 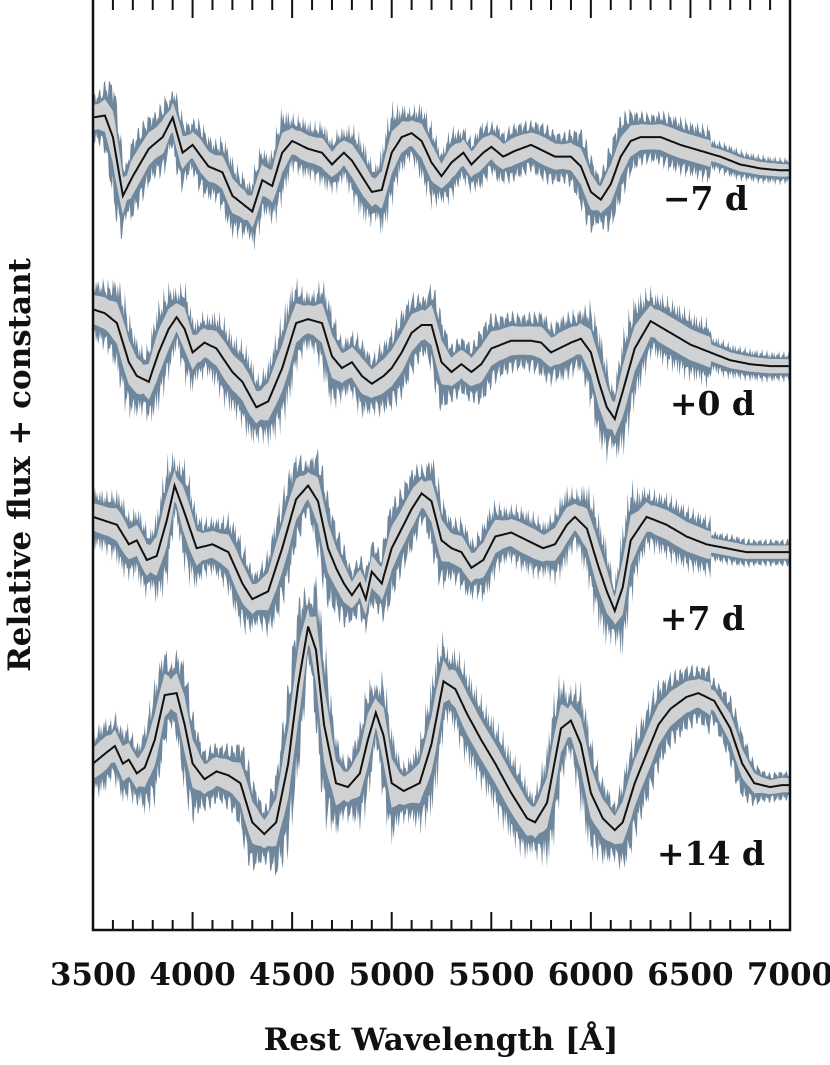 What do you see at coordinates (712, 403) in the screenshot?
I see `phase-label: +0 d` at bounding box center [712, 403].